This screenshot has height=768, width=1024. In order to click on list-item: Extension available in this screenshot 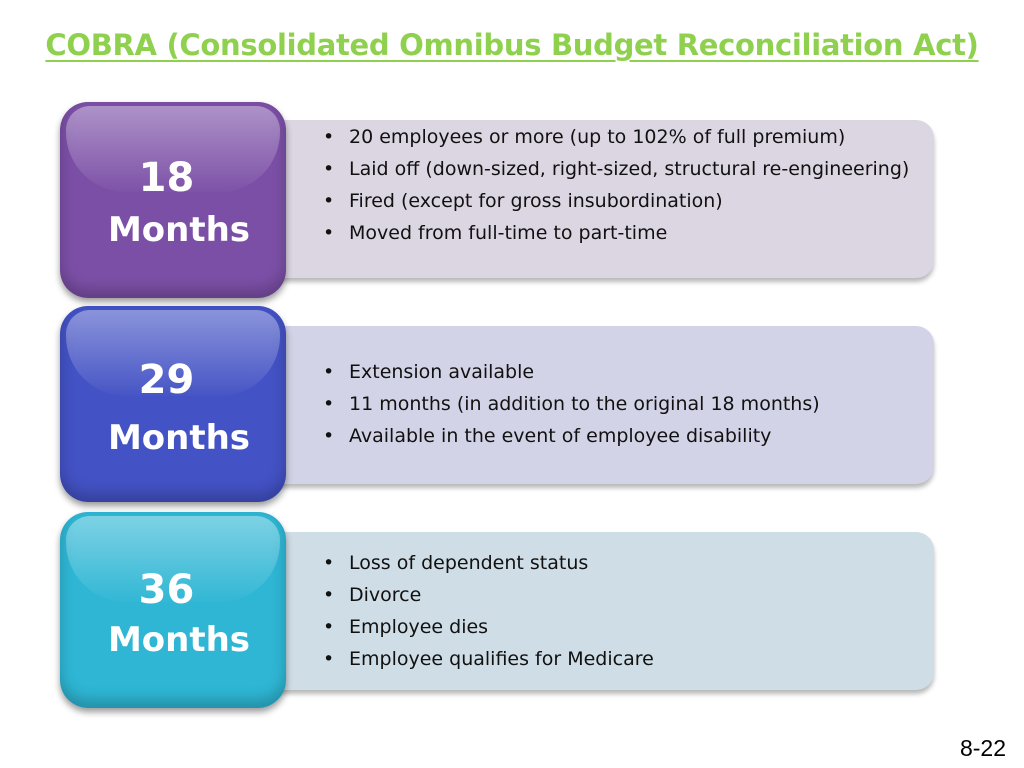, I will do `click(618, 372)`.